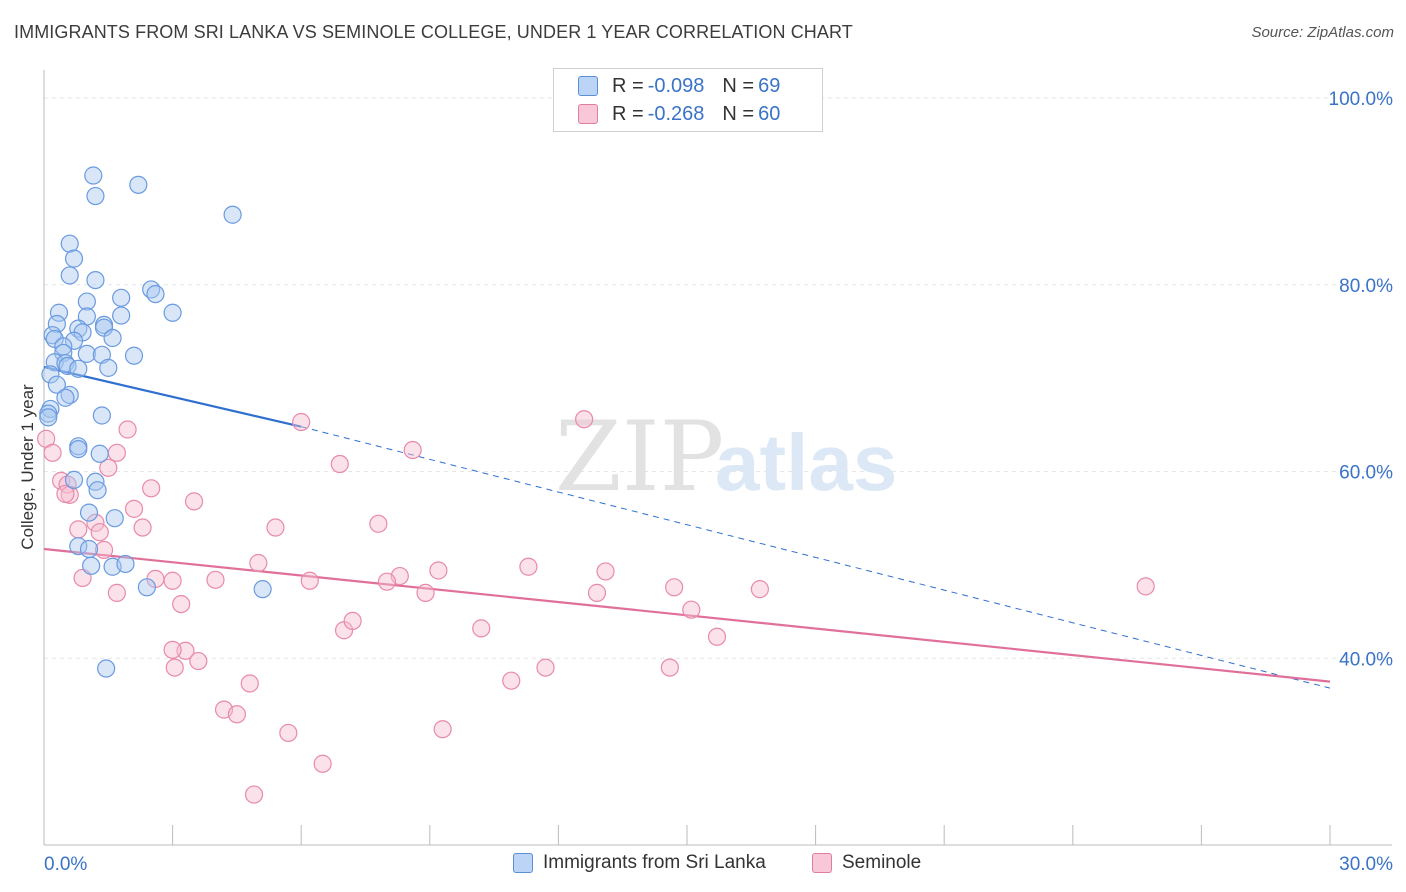 Image resolution: width=1406 pixels, height=892 pixels. What do you see at coordinates (769, 85) in the screenshot?
I see `legend-n-value: 69` at bounding box center [769, 85].